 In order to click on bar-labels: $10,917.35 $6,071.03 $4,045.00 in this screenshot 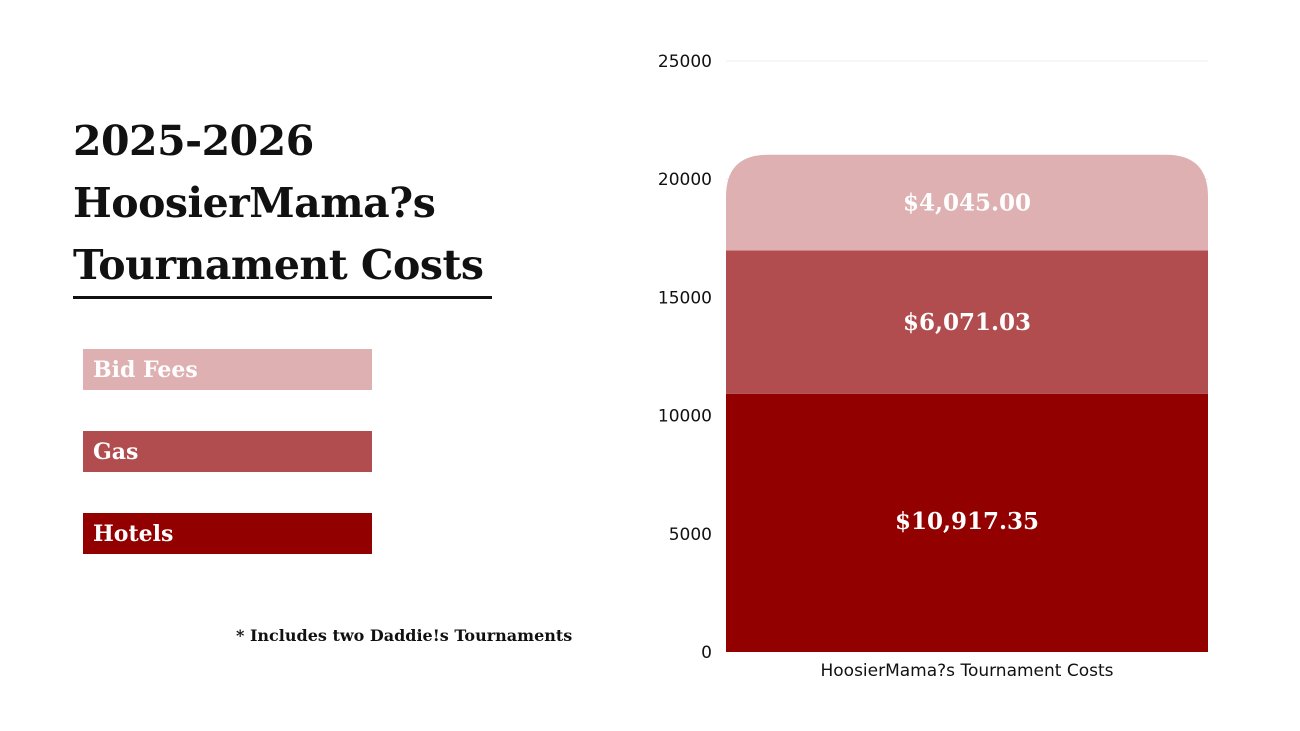, I will do `click(967, 362)`.